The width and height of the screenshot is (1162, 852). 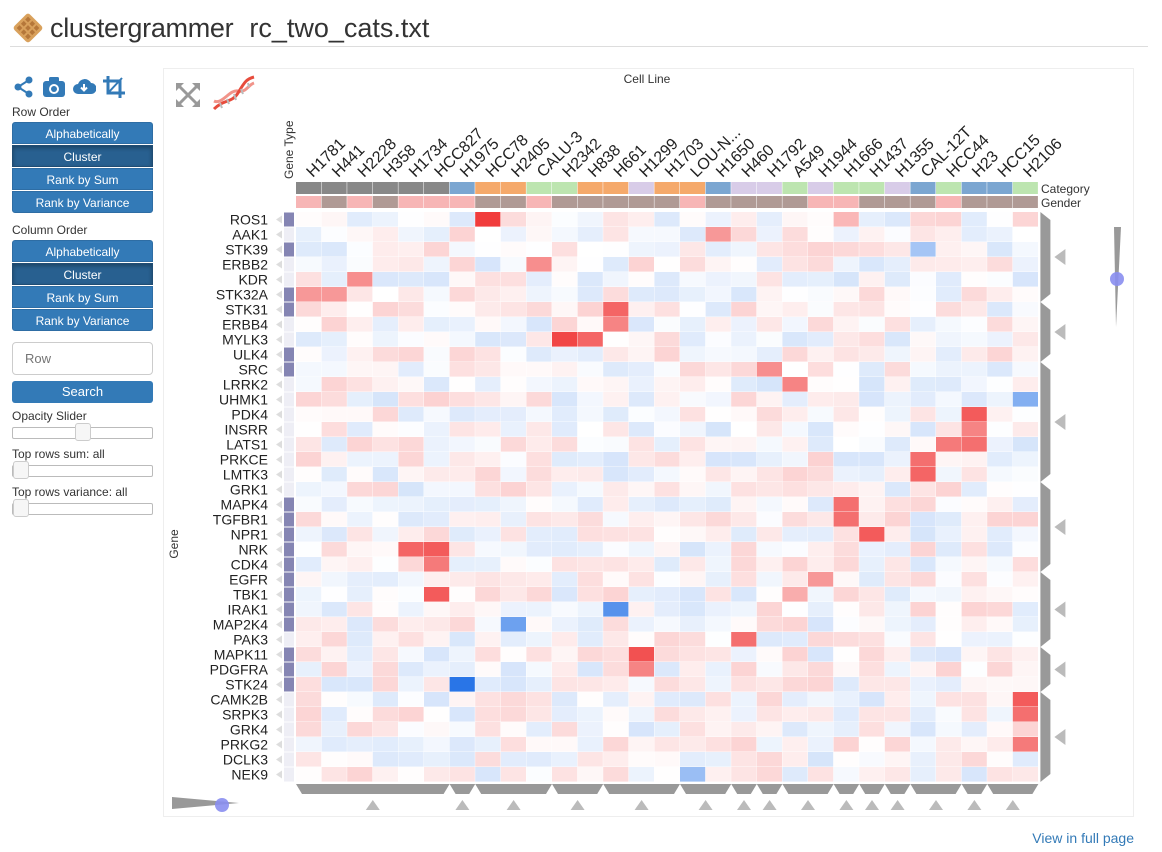 I want to click on row-dendro-arrow-icon, so click(x=1060, y=527).